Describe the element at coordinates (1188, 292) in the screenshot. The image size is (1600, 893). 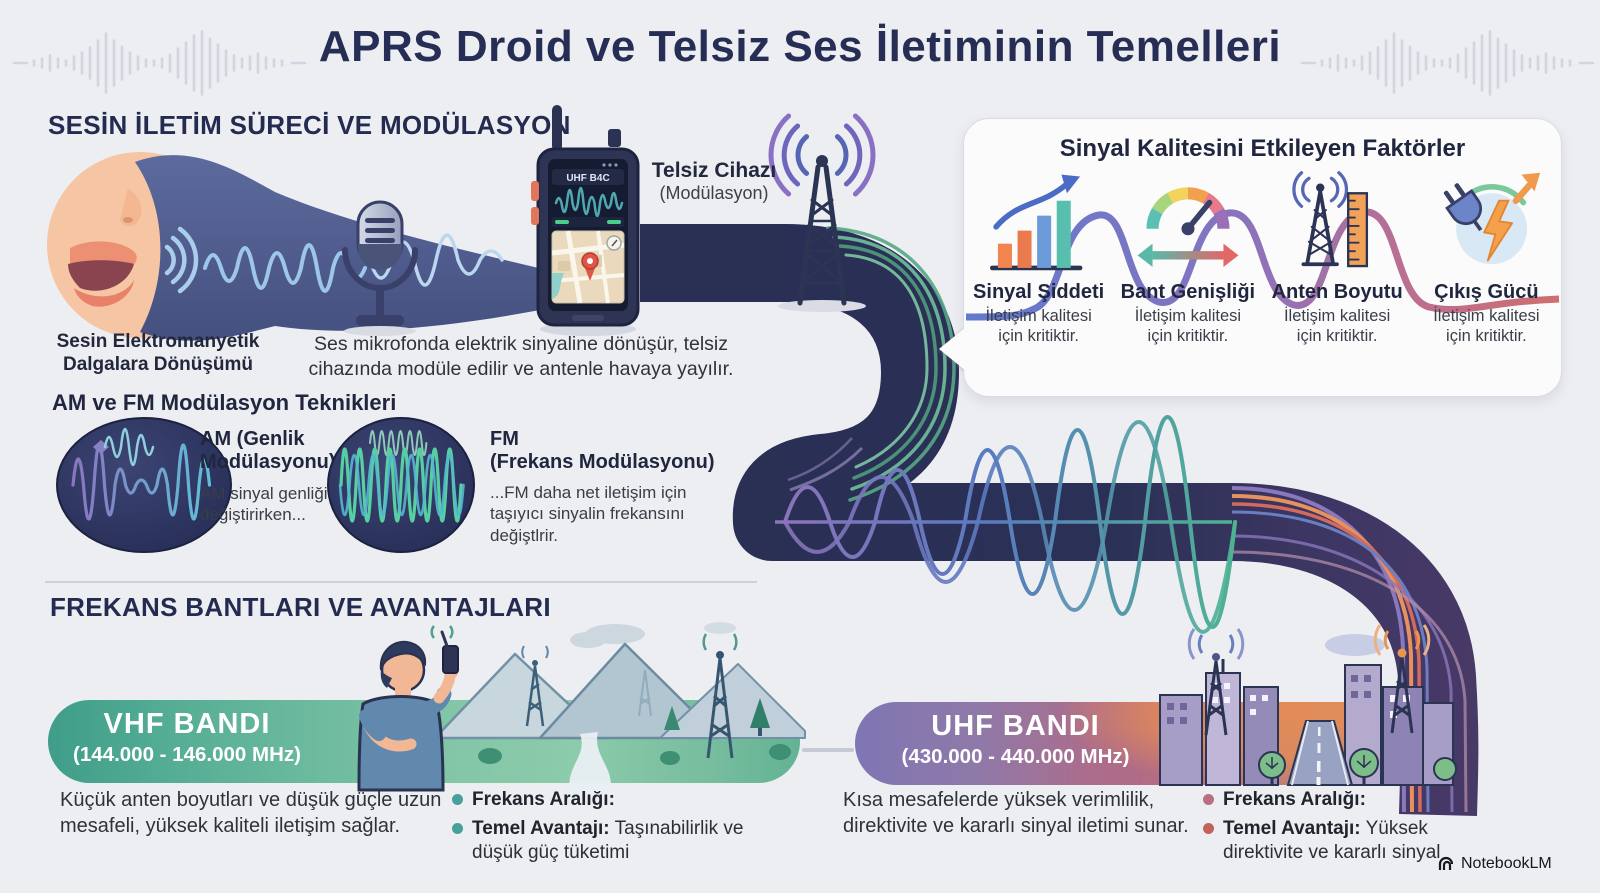
I see `factor-label: Bant Genişliği` at that location.